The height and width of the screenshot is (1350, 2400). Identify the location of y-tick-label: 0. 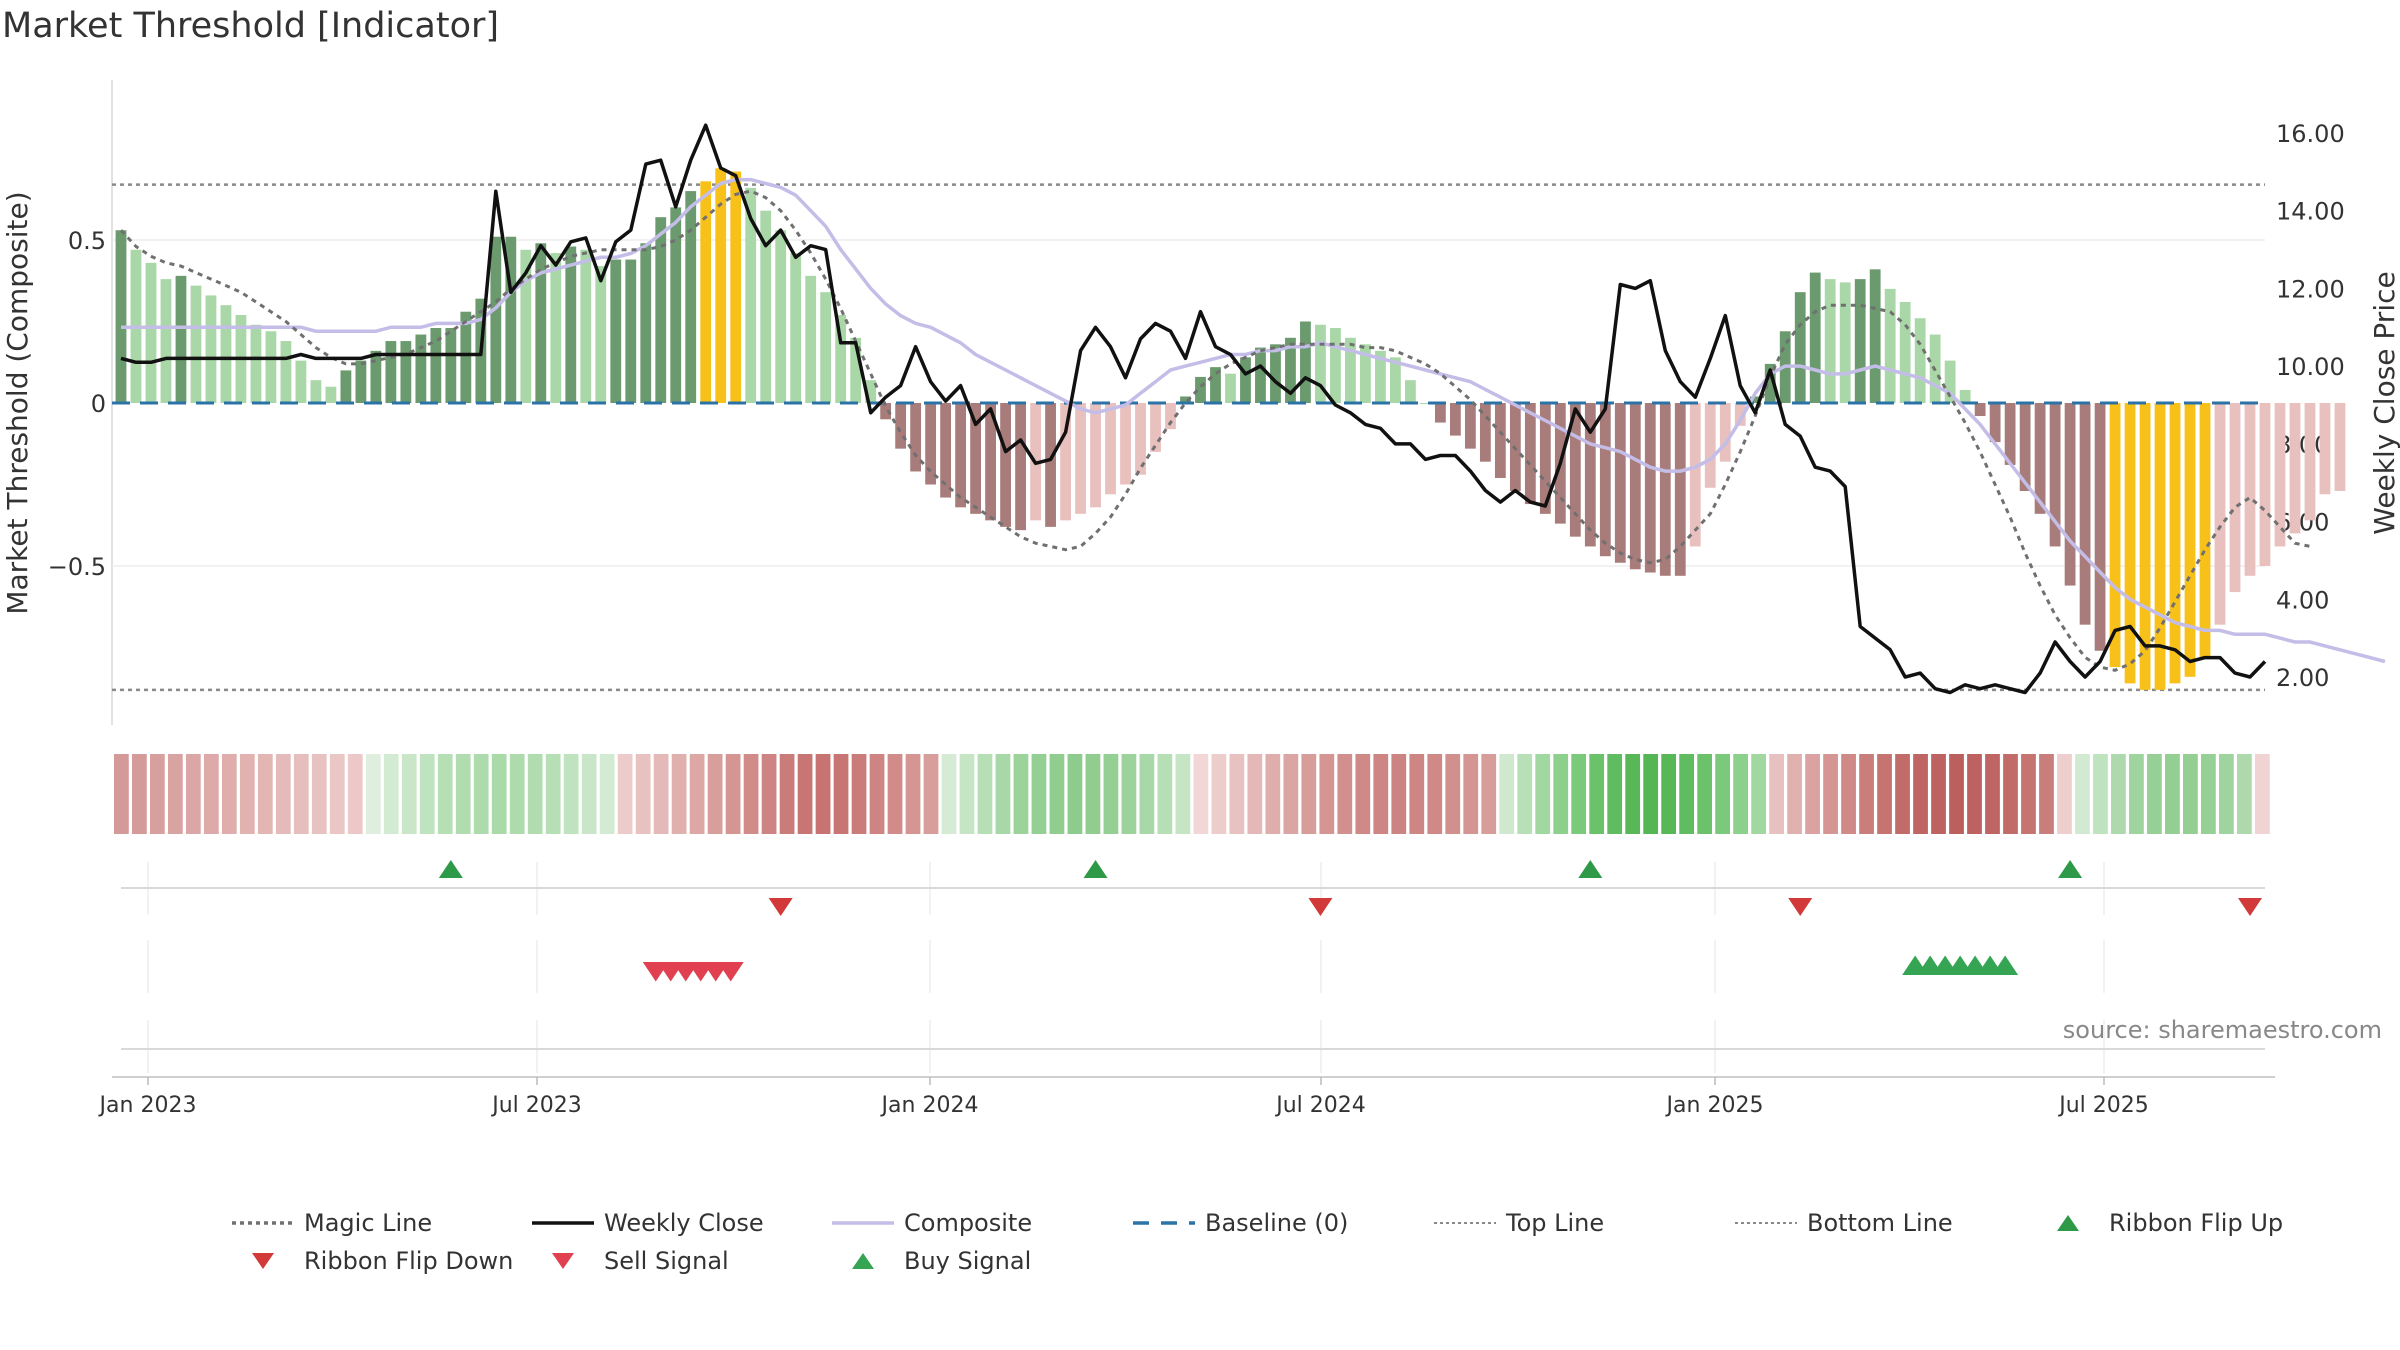
(98, 404).